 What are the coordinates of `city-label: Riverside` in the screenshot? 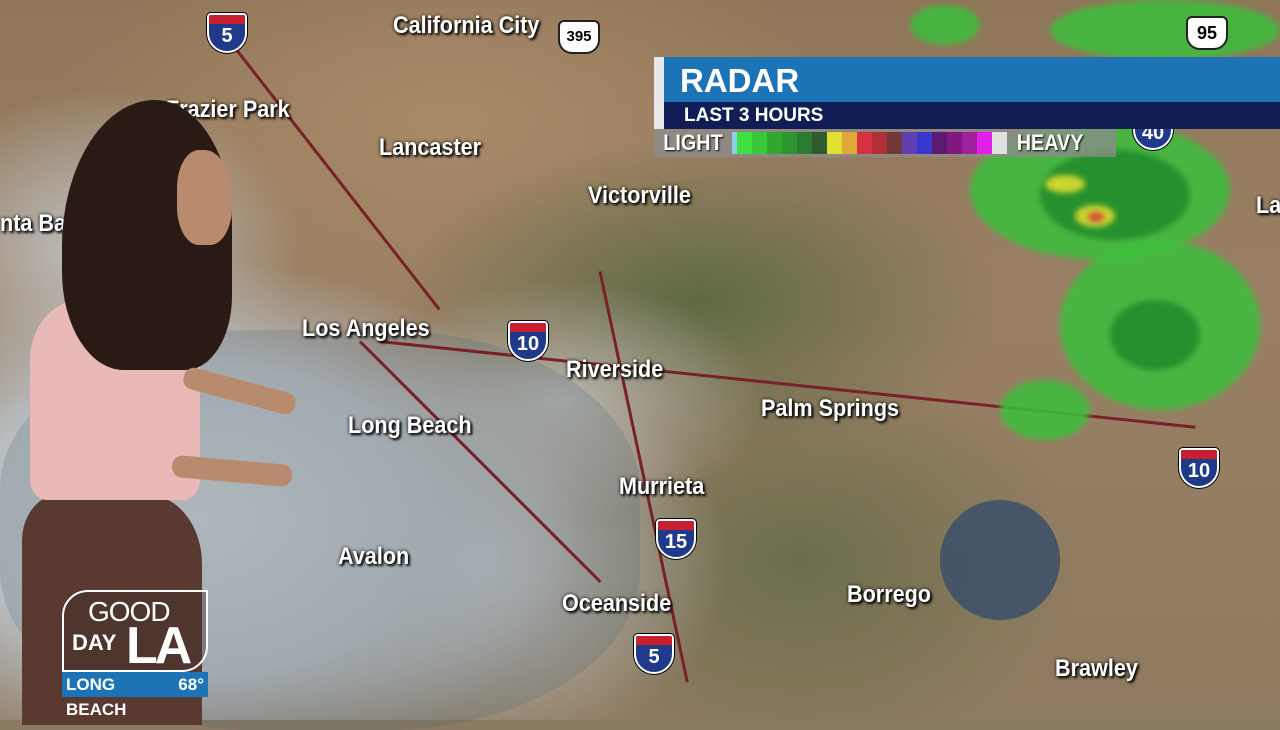 It's located at (615, 369).